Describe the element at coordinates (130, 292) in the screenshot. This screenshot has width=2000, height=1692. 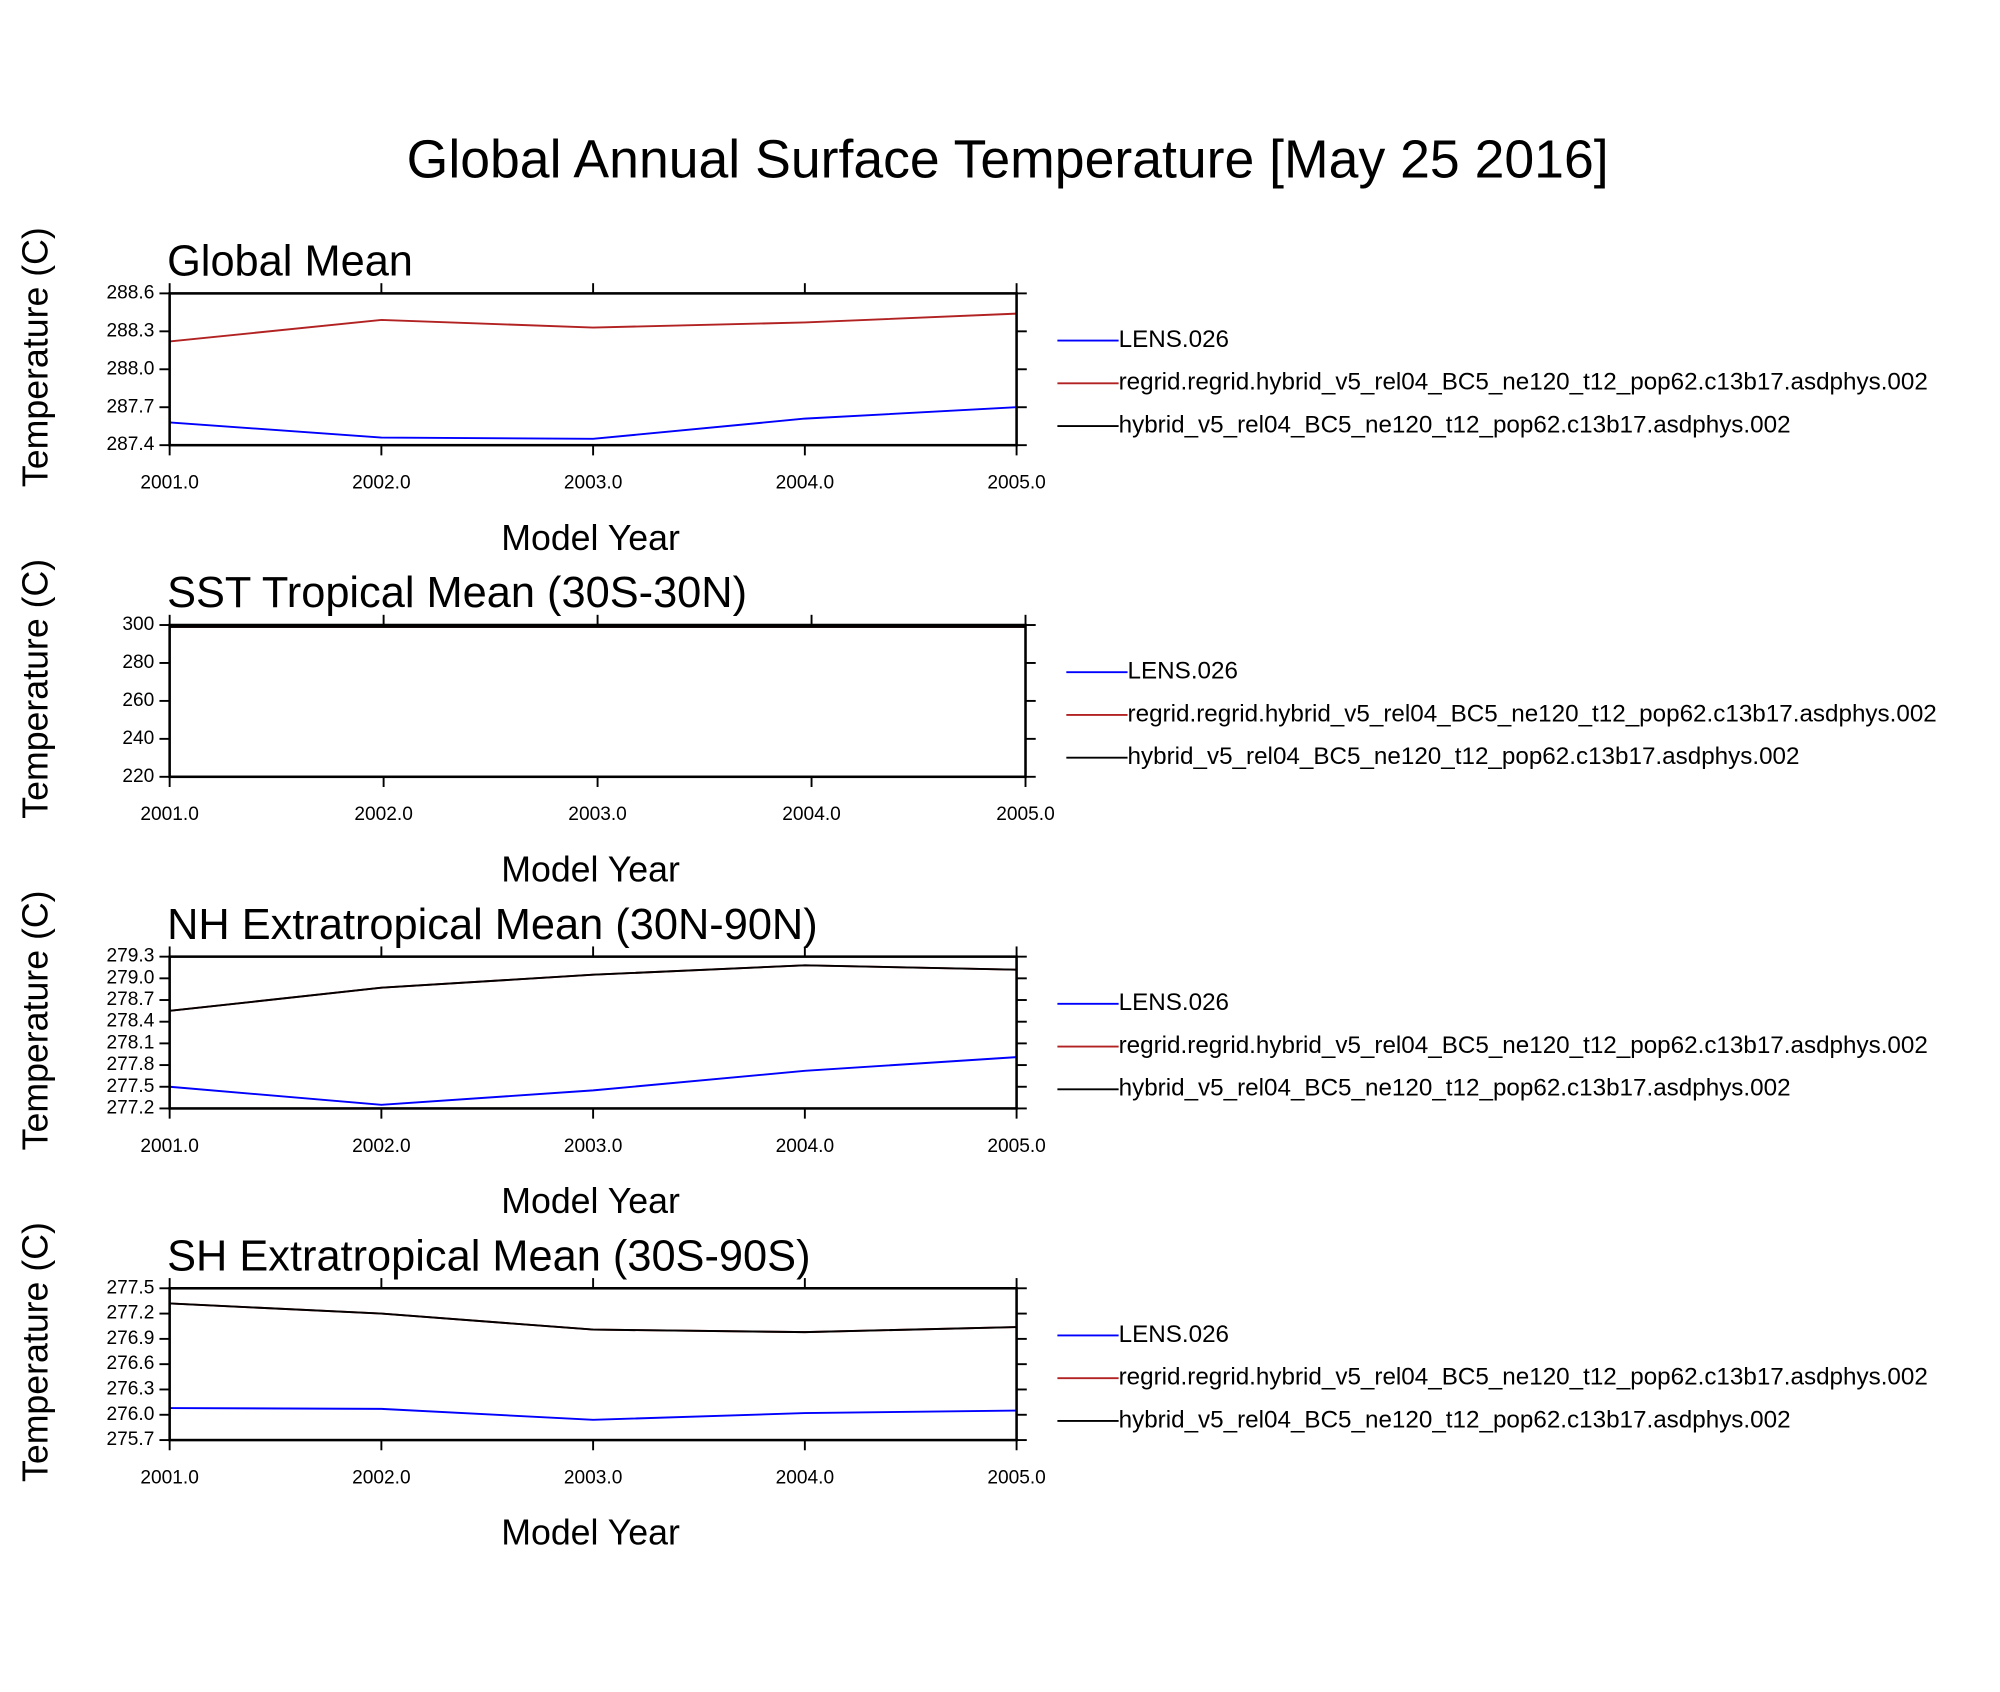
I see `y-tick-label: 288.6` at that location.